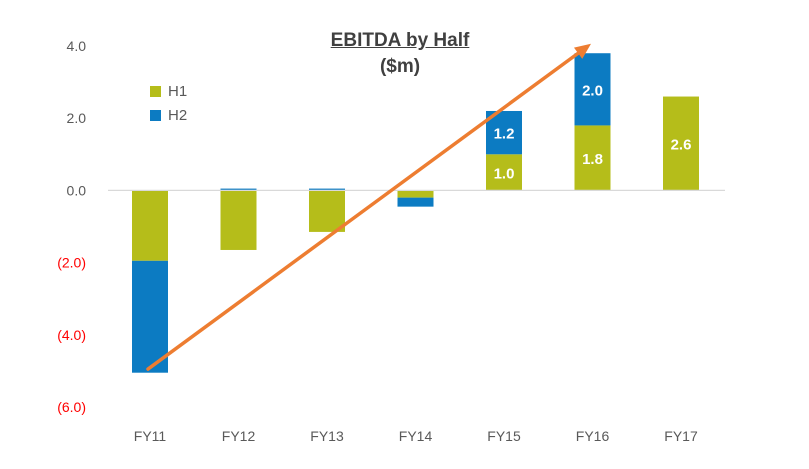 The height and width of the screenshot is (469, 809). I want to click on chart-title: EBITDA by Half ($m), so click(400, 54).